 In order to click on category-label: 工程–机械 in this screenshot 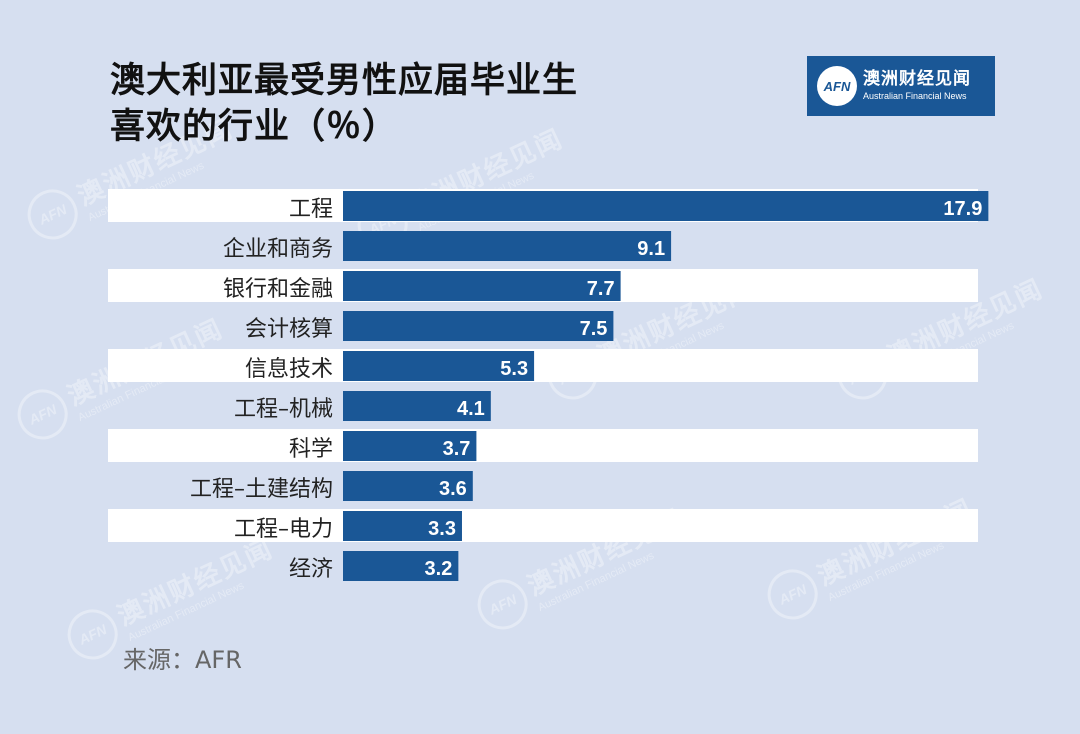, I will do `click(283, 409)`.